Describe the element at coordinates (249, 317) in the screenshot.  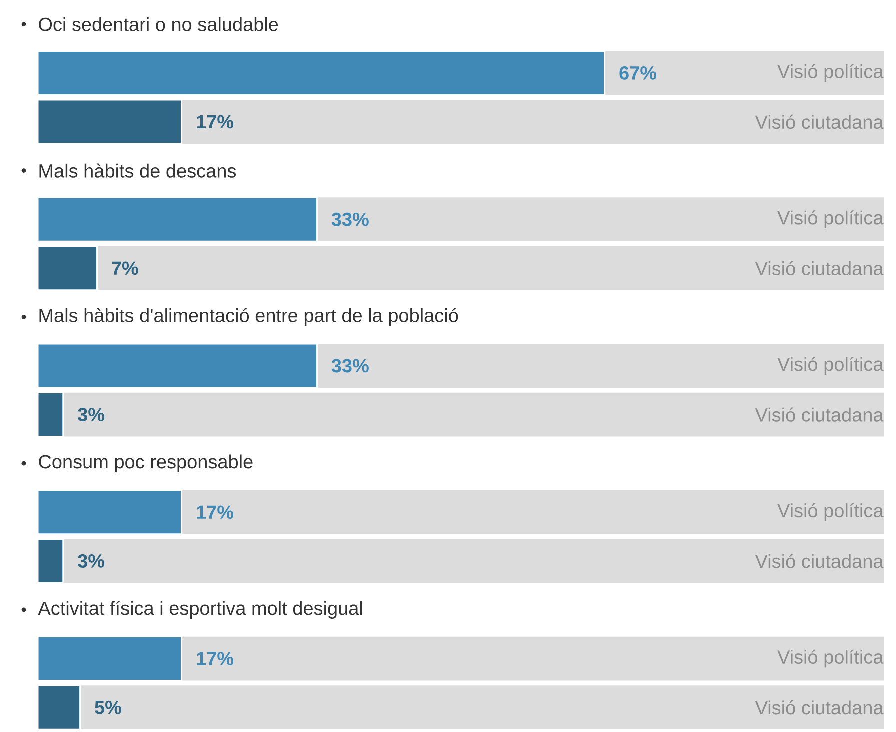
I see `y-tick-label: Mals hàbits d'alimentació entre part de la població` at that location.